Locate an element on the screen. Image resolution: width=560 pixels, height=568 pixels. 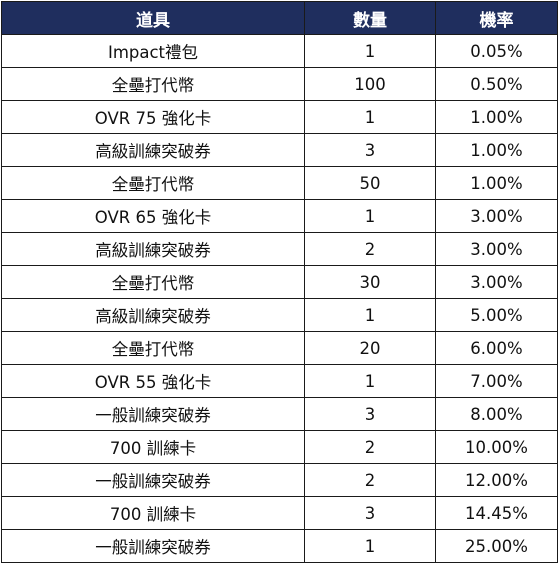
table-row: 700 訓練卡 2 10.00% is located at coordinates (279, 447).